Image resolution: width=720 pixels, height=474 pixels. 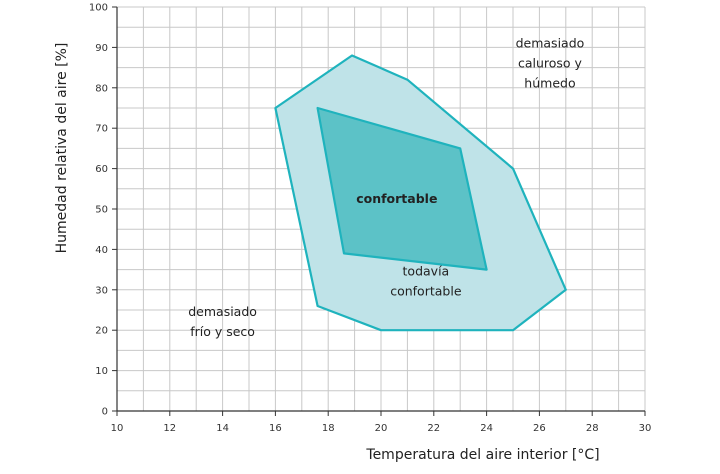 I want to click on x-tick-label: 12, so click(x=169, y=428).